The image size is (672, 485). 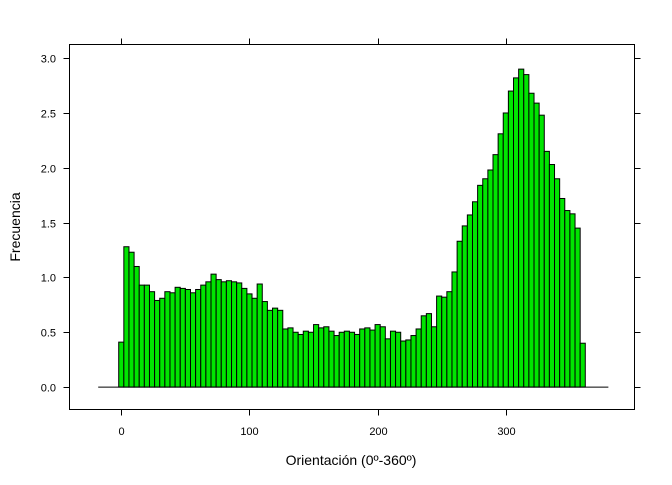 I want to click on y-tick-label: 0.5, so click(x=48, y=334).